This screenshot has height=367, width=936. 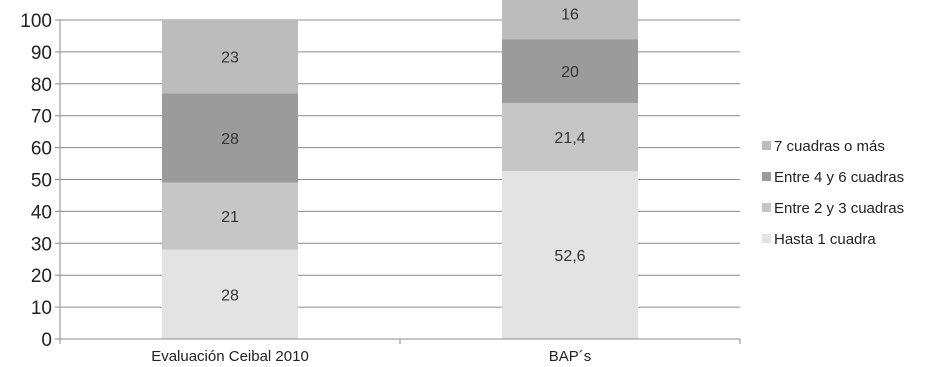 I want to click on y-tick-label-60: 60, so click(x=41, y=149).